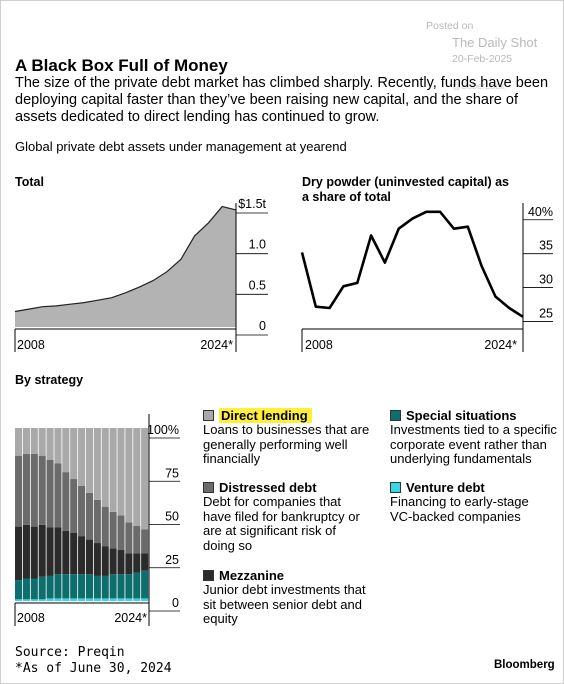 The width and height of the screenshot is (564, 684). What do you see at coordinates (252, 204) in the screenshot?
I see `total-y-tick-label: $1.5t` at bounding box center [252, 204].